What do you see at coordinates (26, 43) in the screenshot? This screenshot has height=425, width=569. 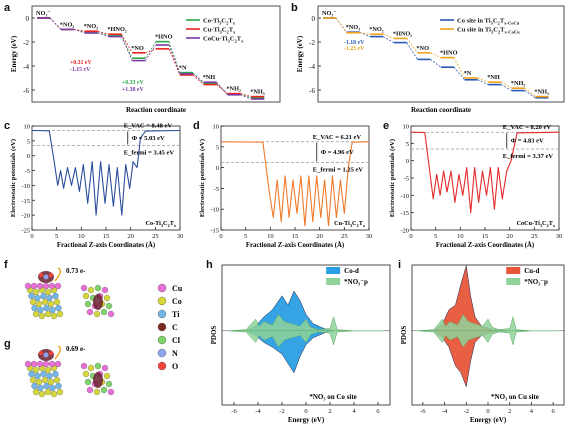 I see `y-tick-label: -2` at bounding box center [26, 43].